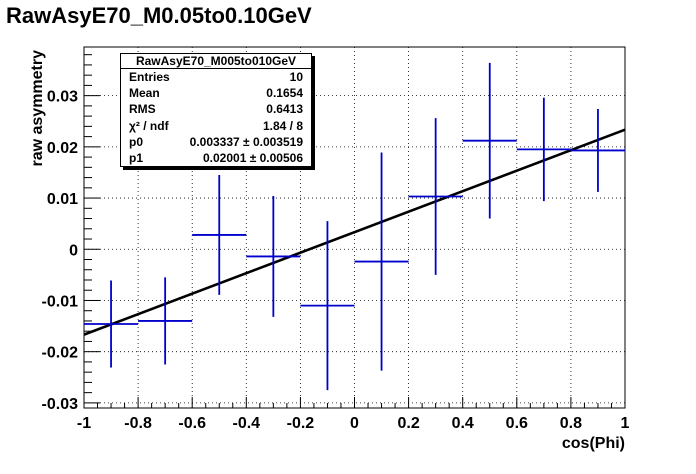 Image resolution: width=696 pixels, height=474 pixels. What do you see at coordinates (216, 77) in the screenshot?
I see `stats-row-entries: Entries 10` at bounding box center [216, 77].